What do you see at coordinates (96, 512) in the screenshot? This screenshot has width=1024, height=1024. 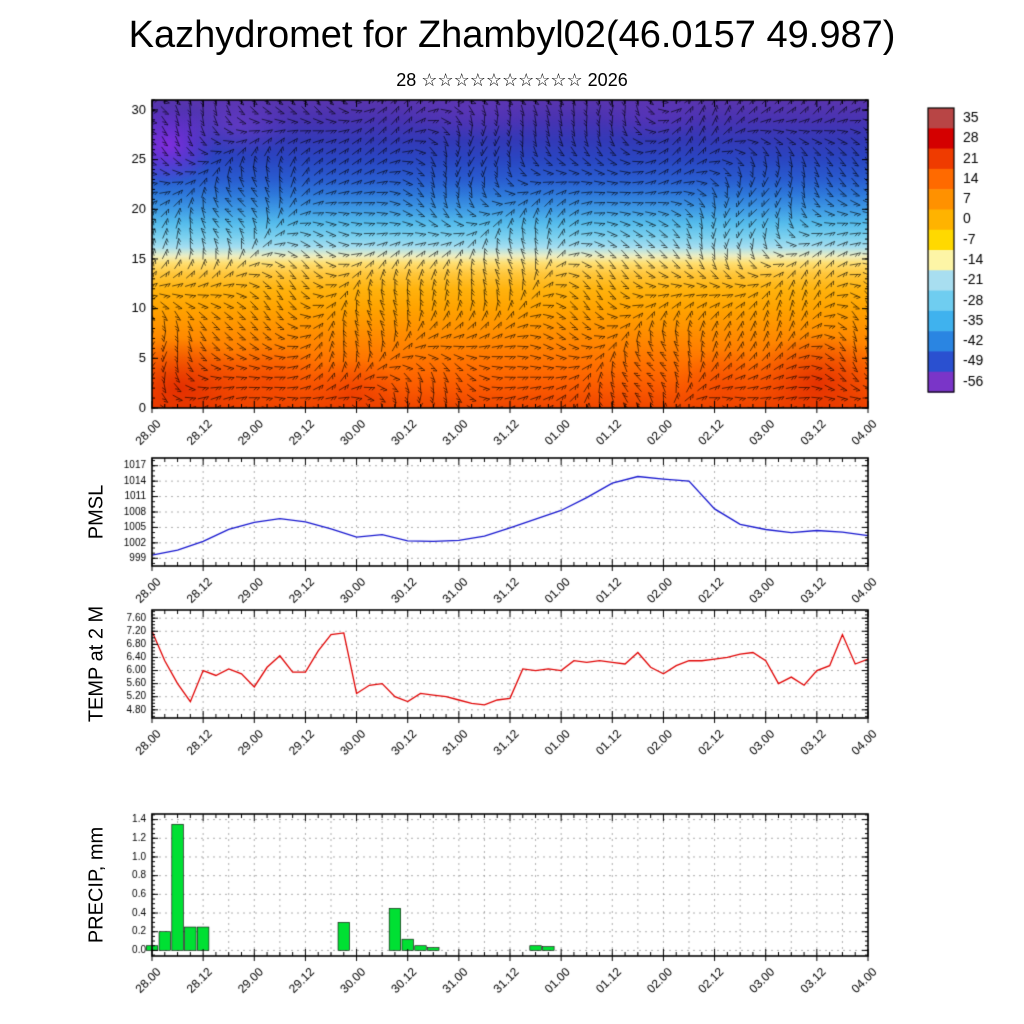 I see `pmsl-axis-label: PMSL` at bounding box center [96, 512].